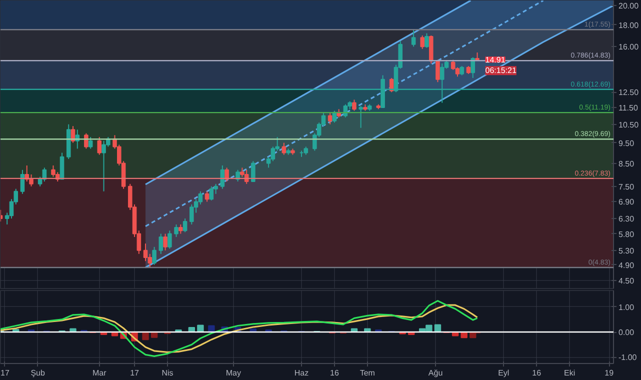 The width and height of the screenshot is (641, 380). I want to click on y-tick-label: 0.00, so click(626, 333).